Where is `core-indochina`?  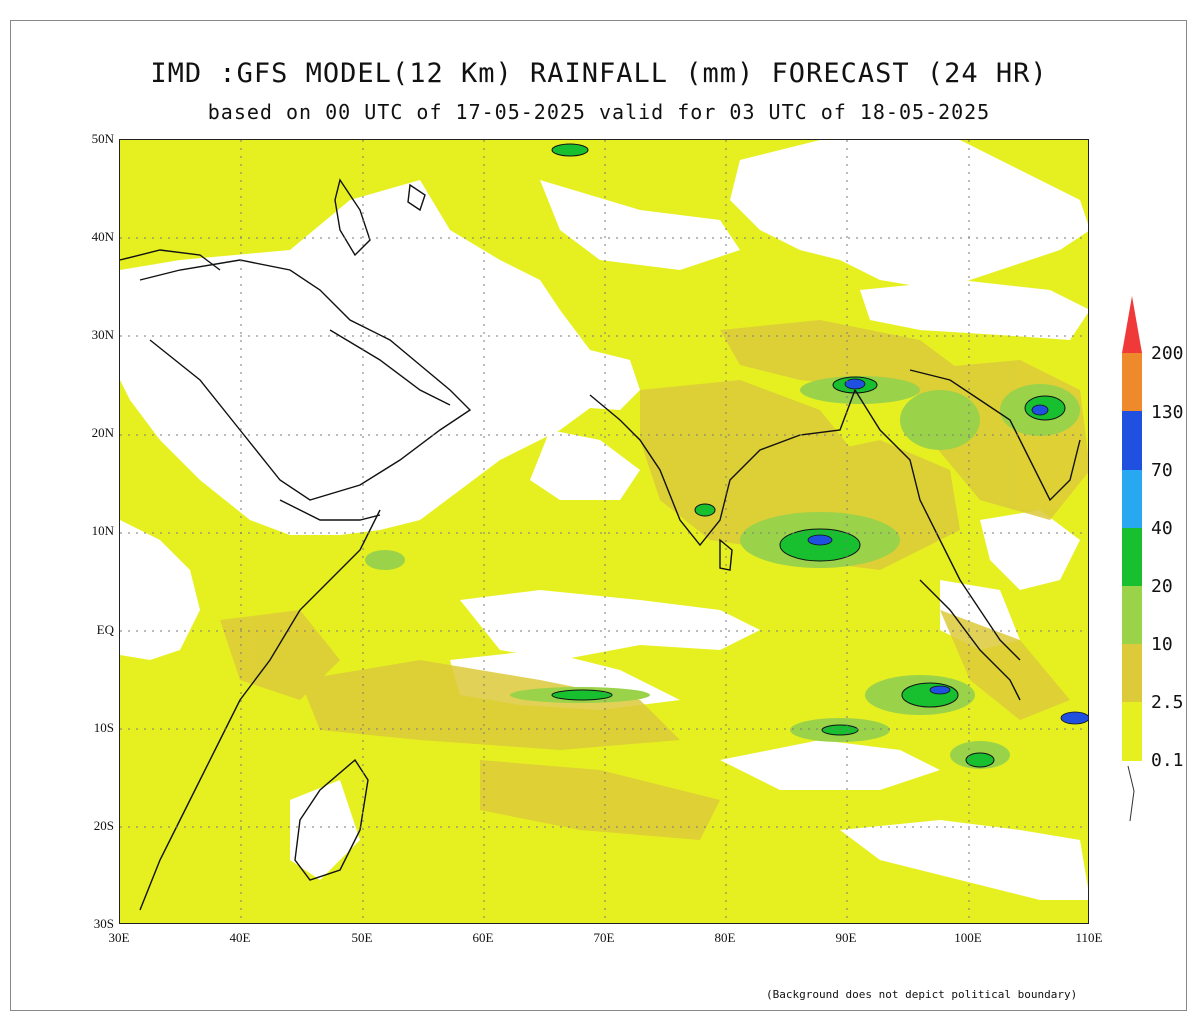 core-indochina is located at coordinates (1040, 410).